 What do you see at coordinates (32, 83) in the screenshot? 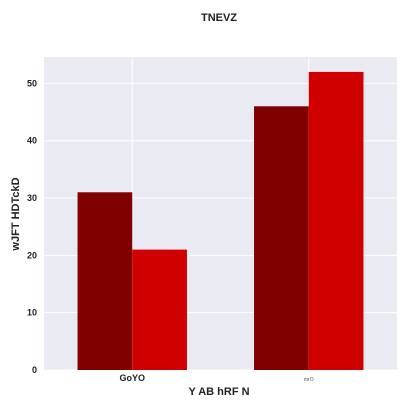
I see `y-tick-label: 50` at bounding box center [32, 83].